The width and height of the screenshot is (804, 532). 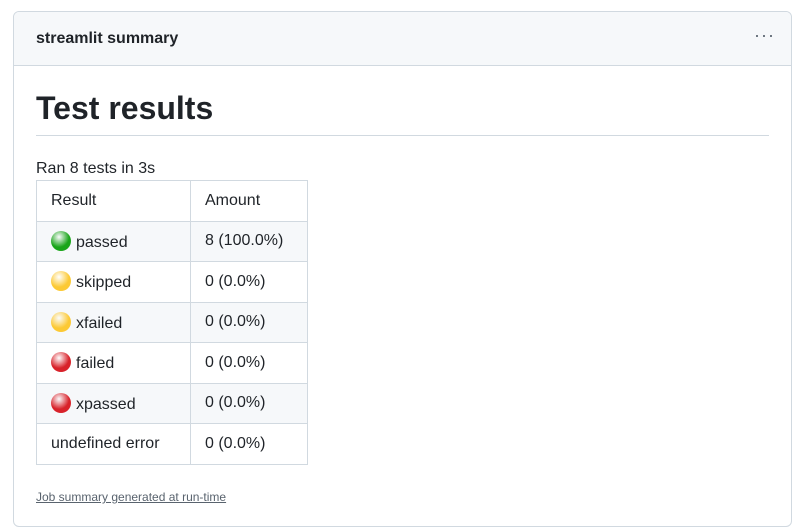 I want to click on result-label: undefined error, so click(x=105, y=443).